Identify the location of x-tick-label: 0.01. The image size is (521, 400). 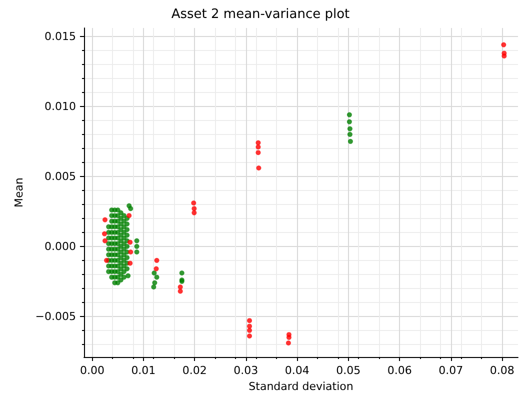
(143, 370).